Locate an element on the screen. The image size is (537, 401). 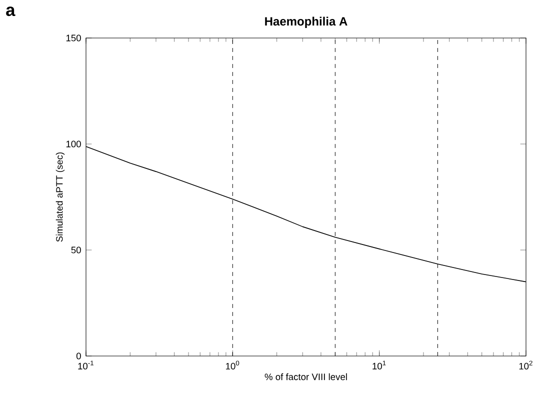
x-tick-label: 10$^{1}$ is located at coordinates (379, 365).